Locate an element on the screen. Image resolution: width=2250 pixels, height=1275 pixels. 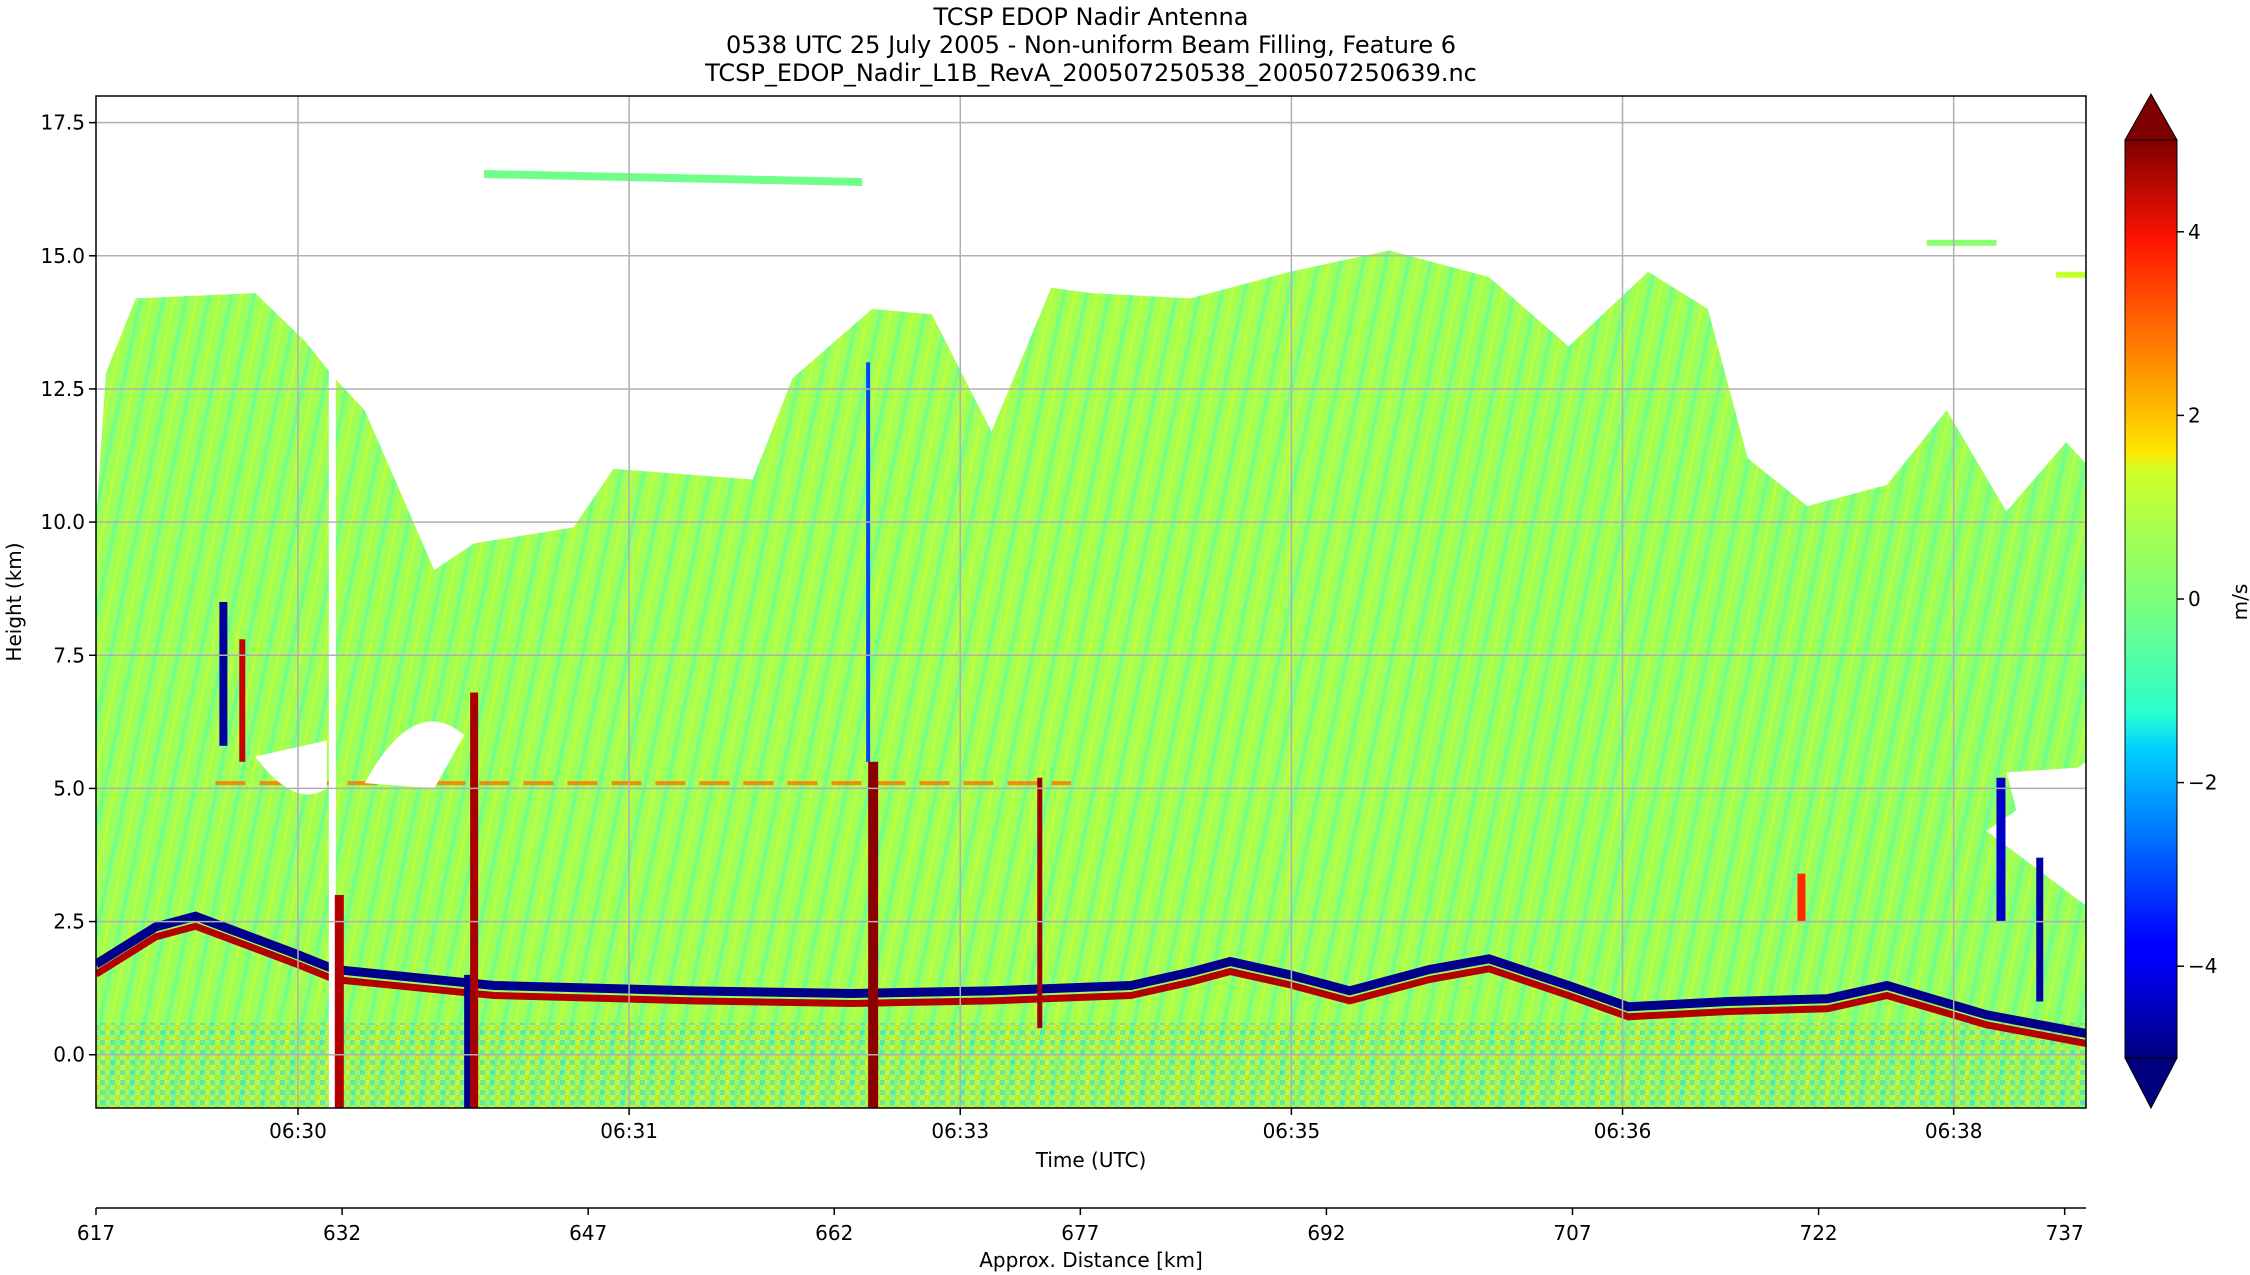
x-tick-label: 06:33 is located at coordinates (960, 1131).